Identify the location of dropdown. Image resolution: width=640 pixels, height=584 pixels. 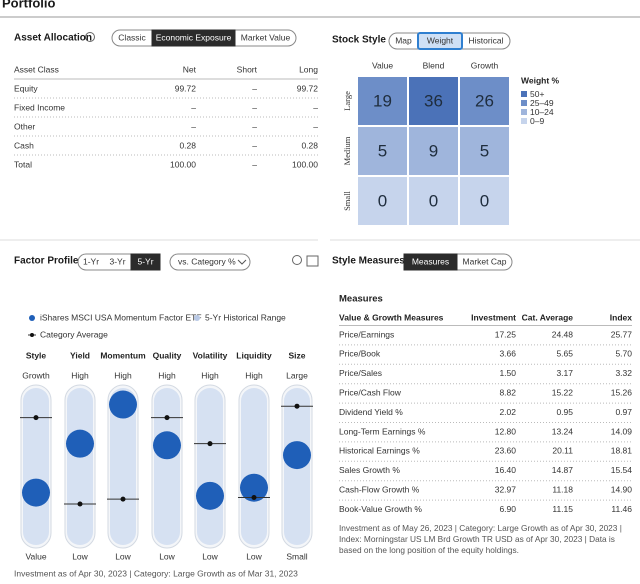
(210, 262).